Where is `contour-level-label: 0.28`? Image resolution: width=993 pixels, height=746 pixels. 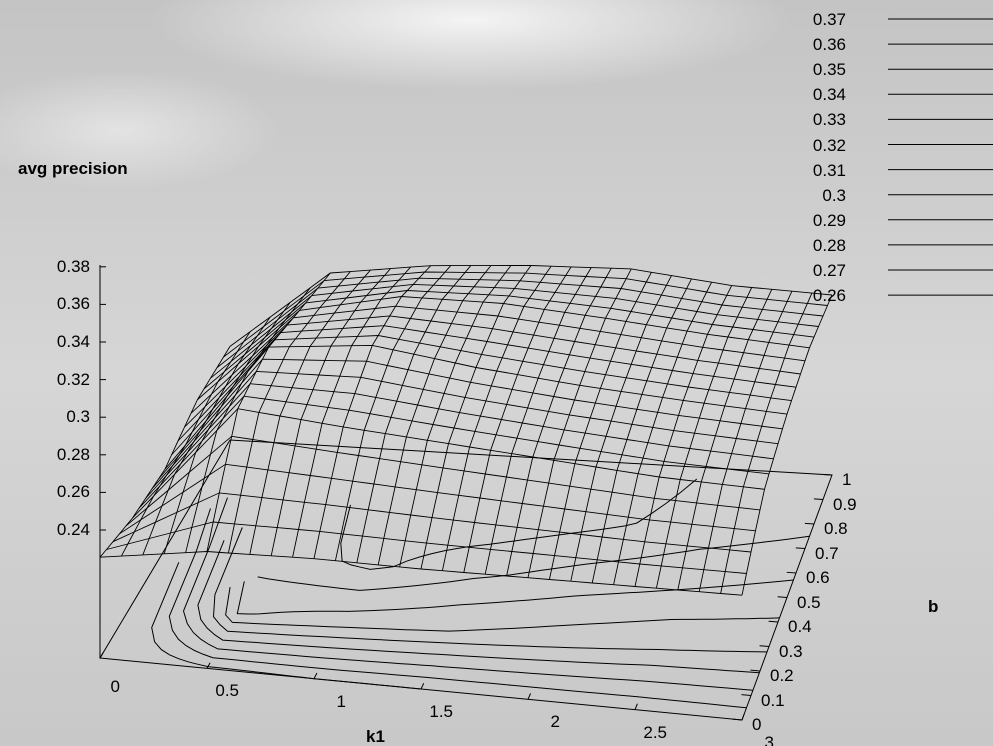
contour-level-label: 0.28 is located at coordinates (829, 245).